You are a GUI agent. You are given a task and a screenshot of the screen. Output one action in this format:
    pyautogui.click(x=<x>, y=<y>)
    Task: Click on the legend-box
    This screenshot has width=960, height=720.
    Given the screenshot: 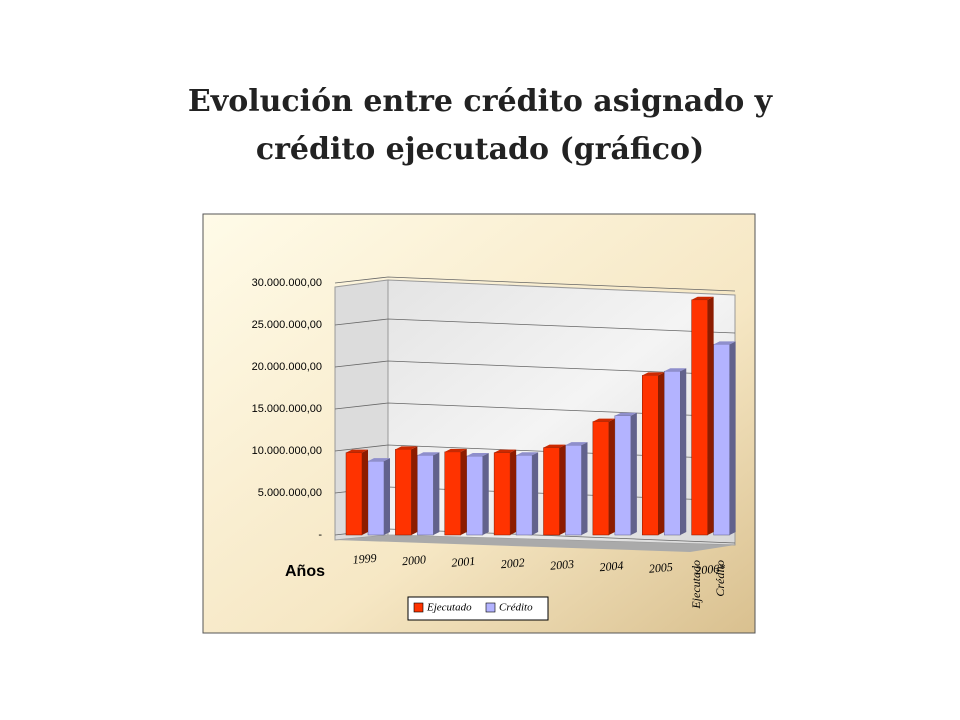 What is the action you would take?
    pyautogui.click(x=478, y=608)
    